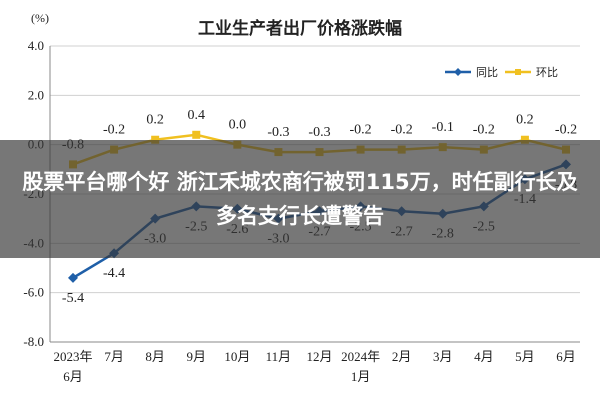  I want to click on y-tick-label: -6.0, so click(33, 292).